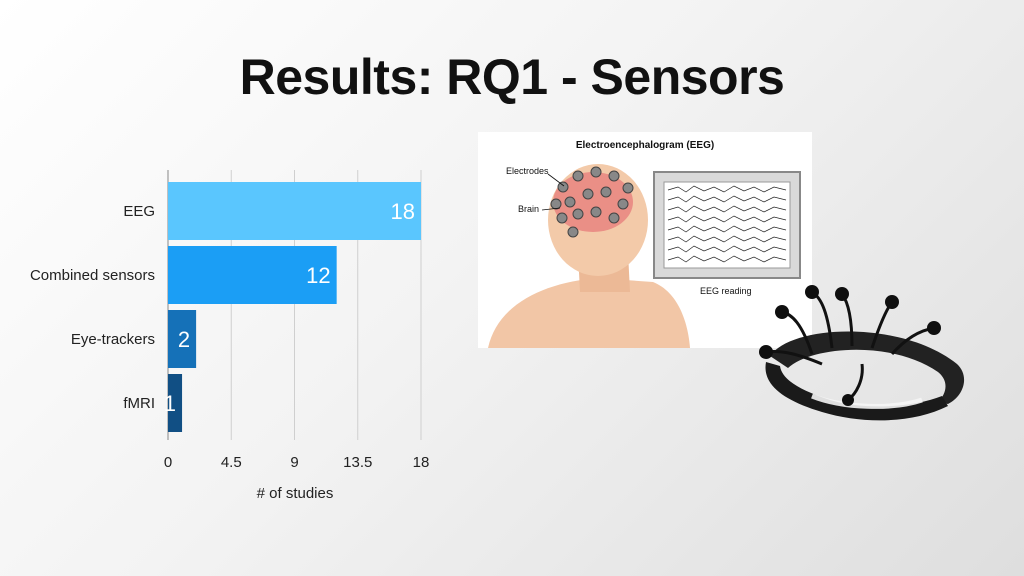  Describe the element at coordinates (403, 211) in the screenshot. I see `bar-value-label: 18` at that location.